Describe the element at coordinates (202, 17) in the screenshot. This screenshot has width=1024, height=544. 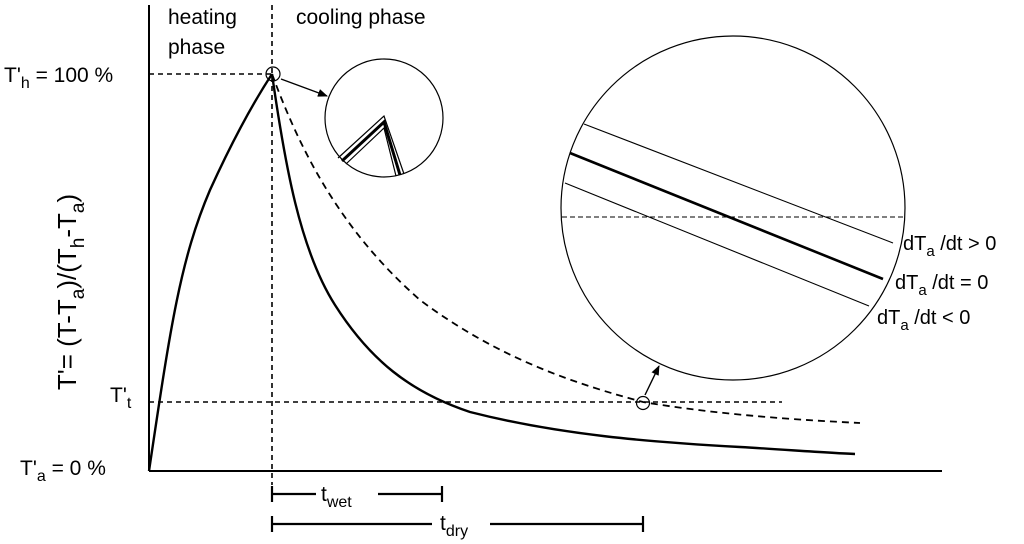
I see `heating-phase-label-line1: heating` at that location.